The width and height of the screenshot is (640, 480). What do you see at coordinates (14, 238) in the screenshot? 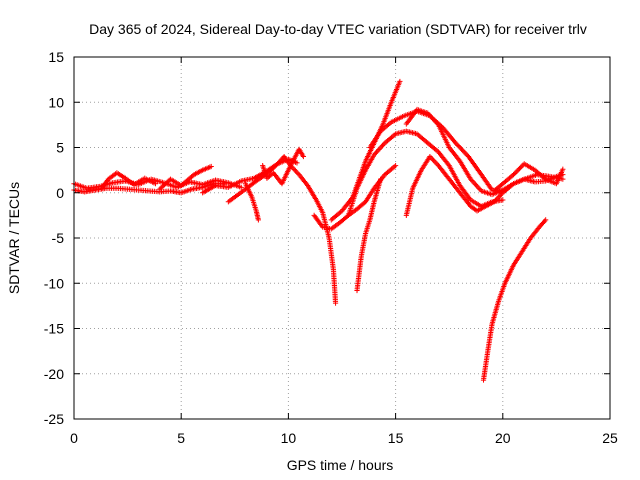
I see `y-axis-title: SDTVAR / TECUs` at bounding box center [14, 238].